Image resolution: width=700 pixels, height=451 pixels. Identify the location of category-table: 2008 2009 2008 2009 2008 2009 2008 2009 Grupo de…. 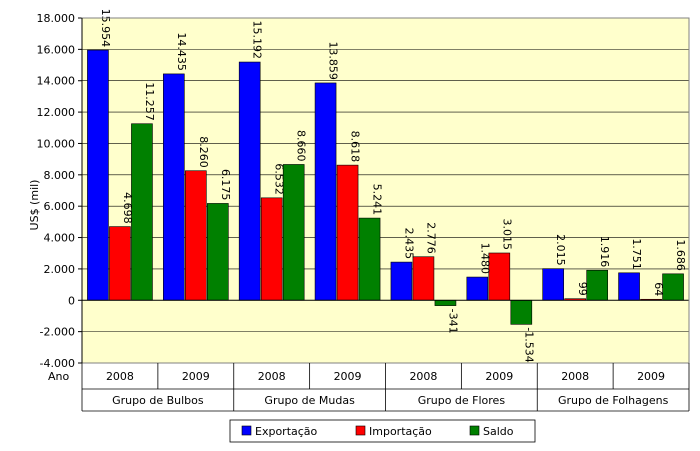
(369, 387).